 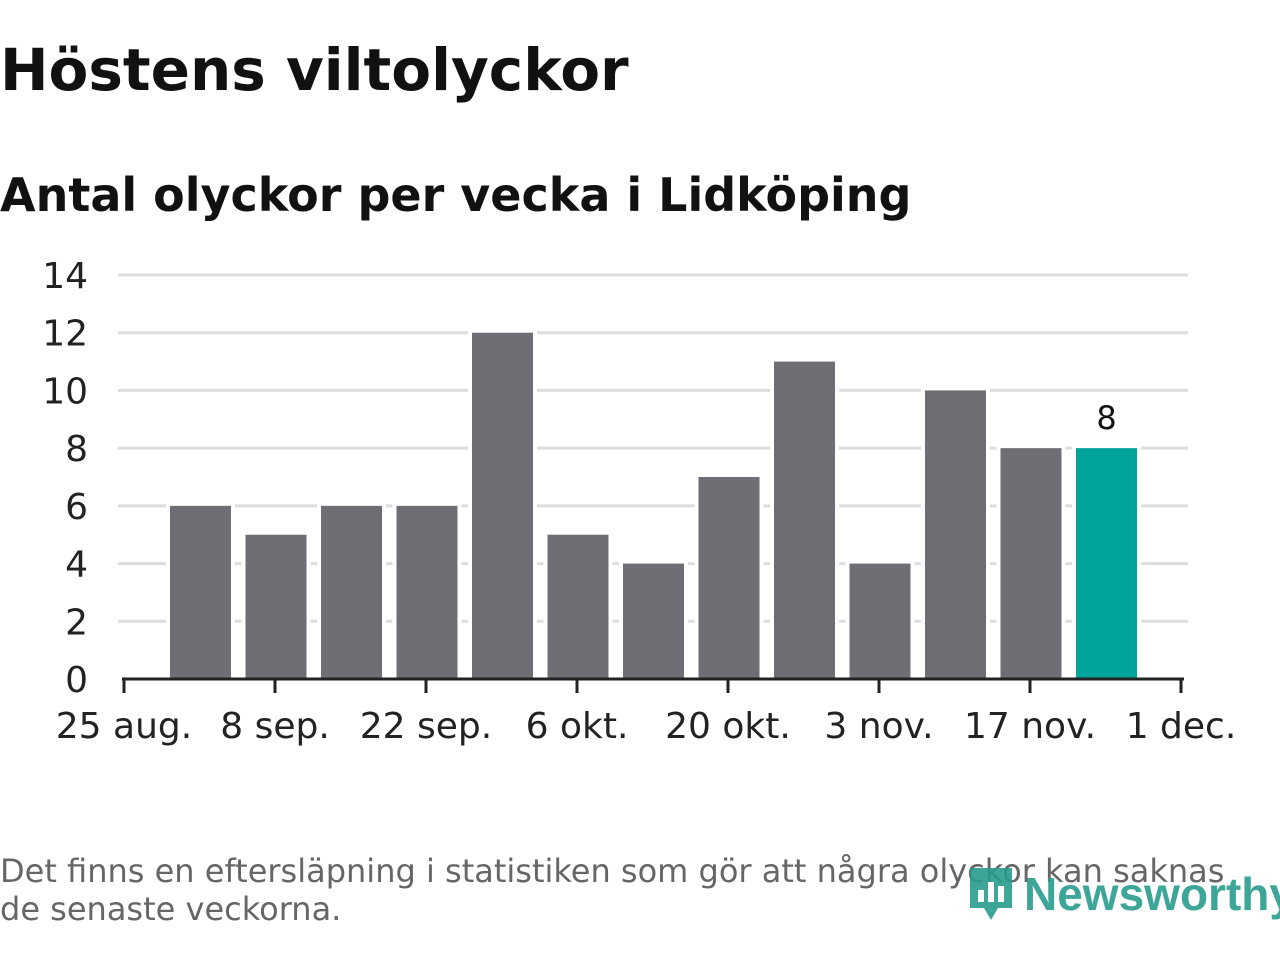 What do you see at coordinates (76, 449) in the screenshot?
I see `y-tick-label: 8` at bounding box center [76, 449].